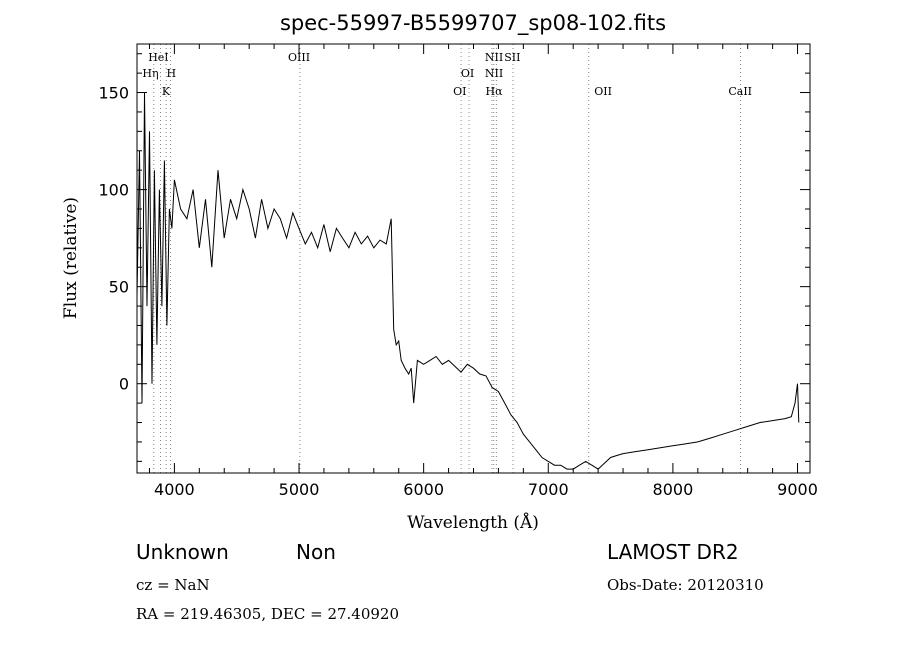 The image size is (900, 650). I want to click on spectral-line-label: OIII, so click(299, 57).